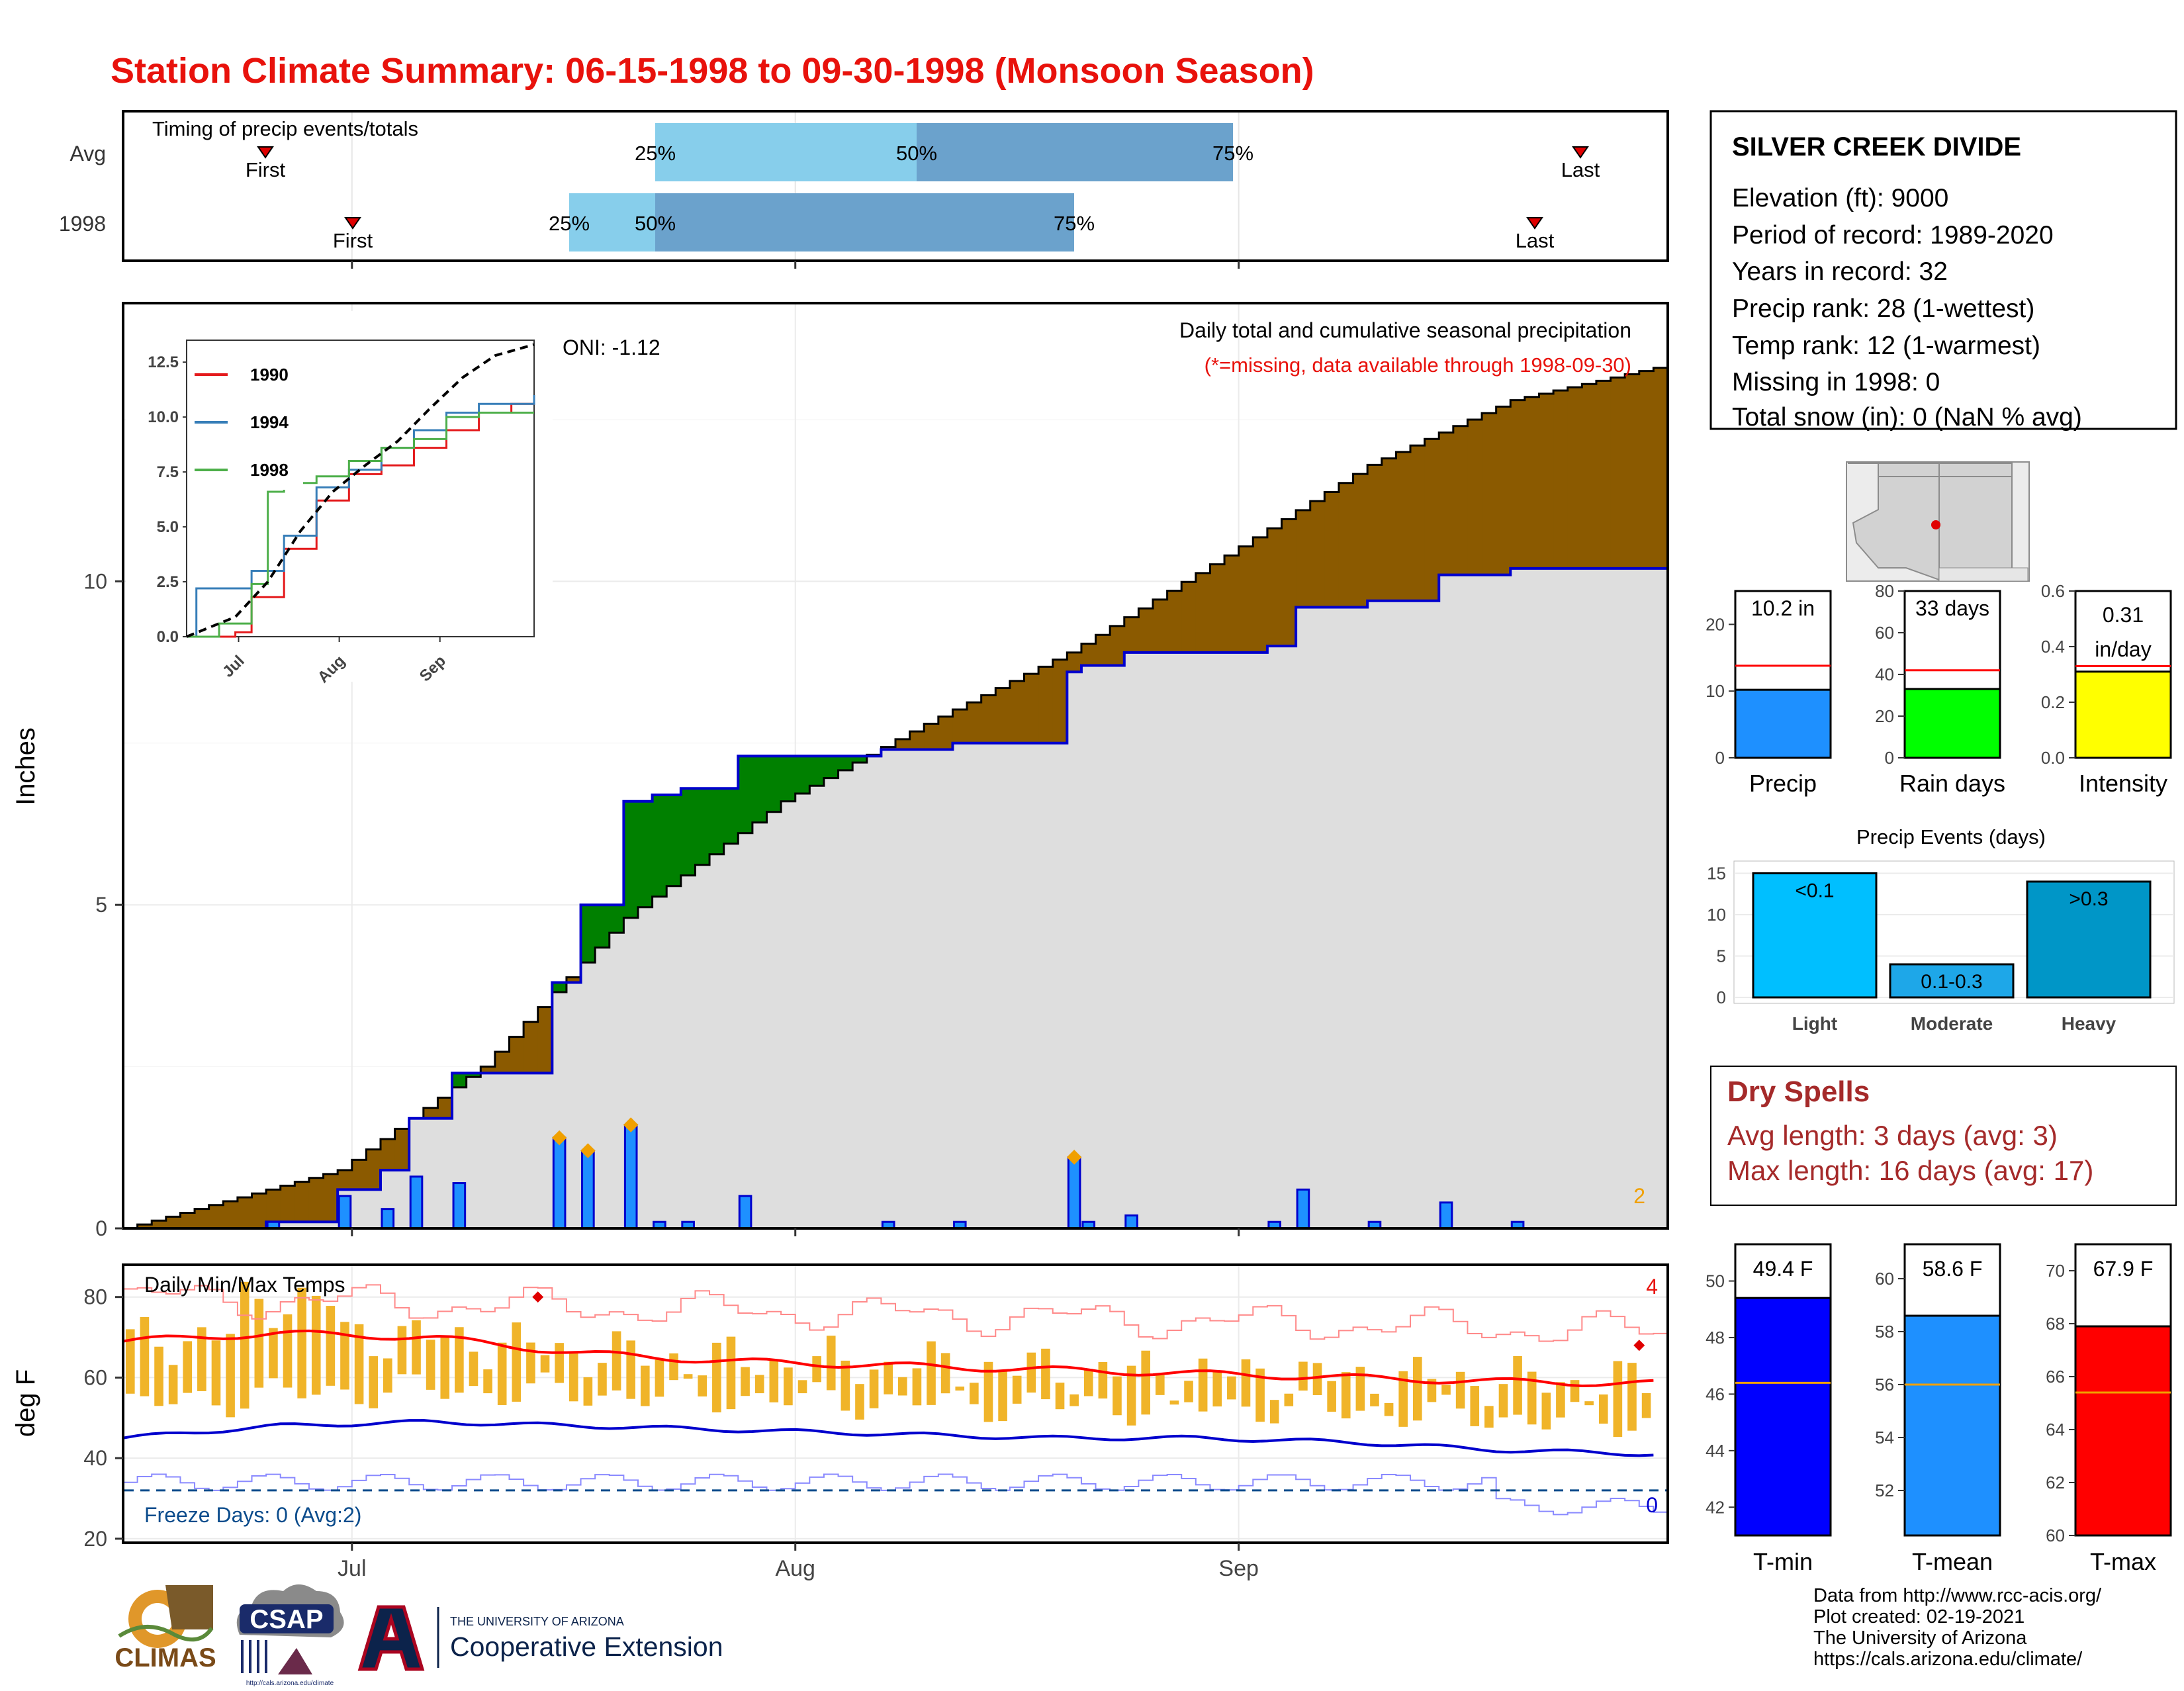 The image size is (2184, 1691). Describe the element at coordinates (265, 152) in the screenshot. I see `timing-avg-first-marker` at that location.